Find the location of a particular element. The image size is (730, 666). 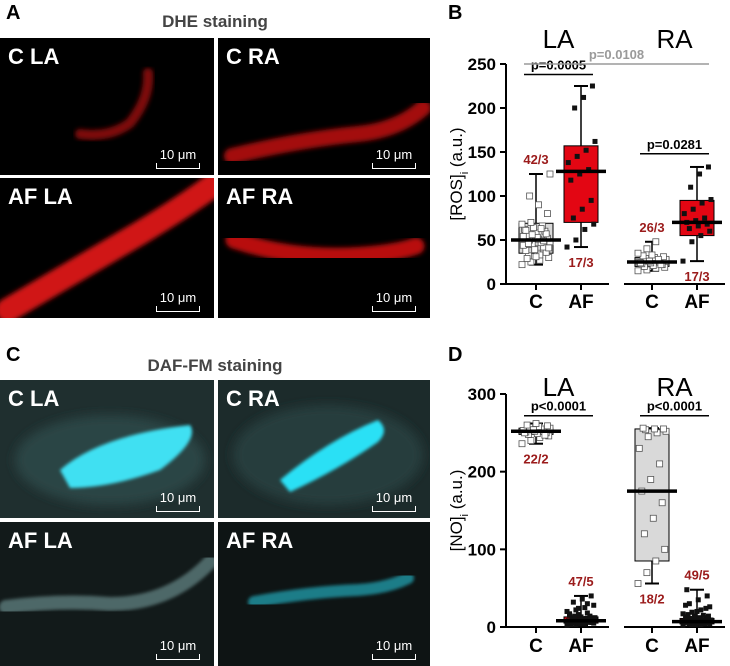

micro-c-af-la: AF LA 10 μm is located at coordinates (107, 594).